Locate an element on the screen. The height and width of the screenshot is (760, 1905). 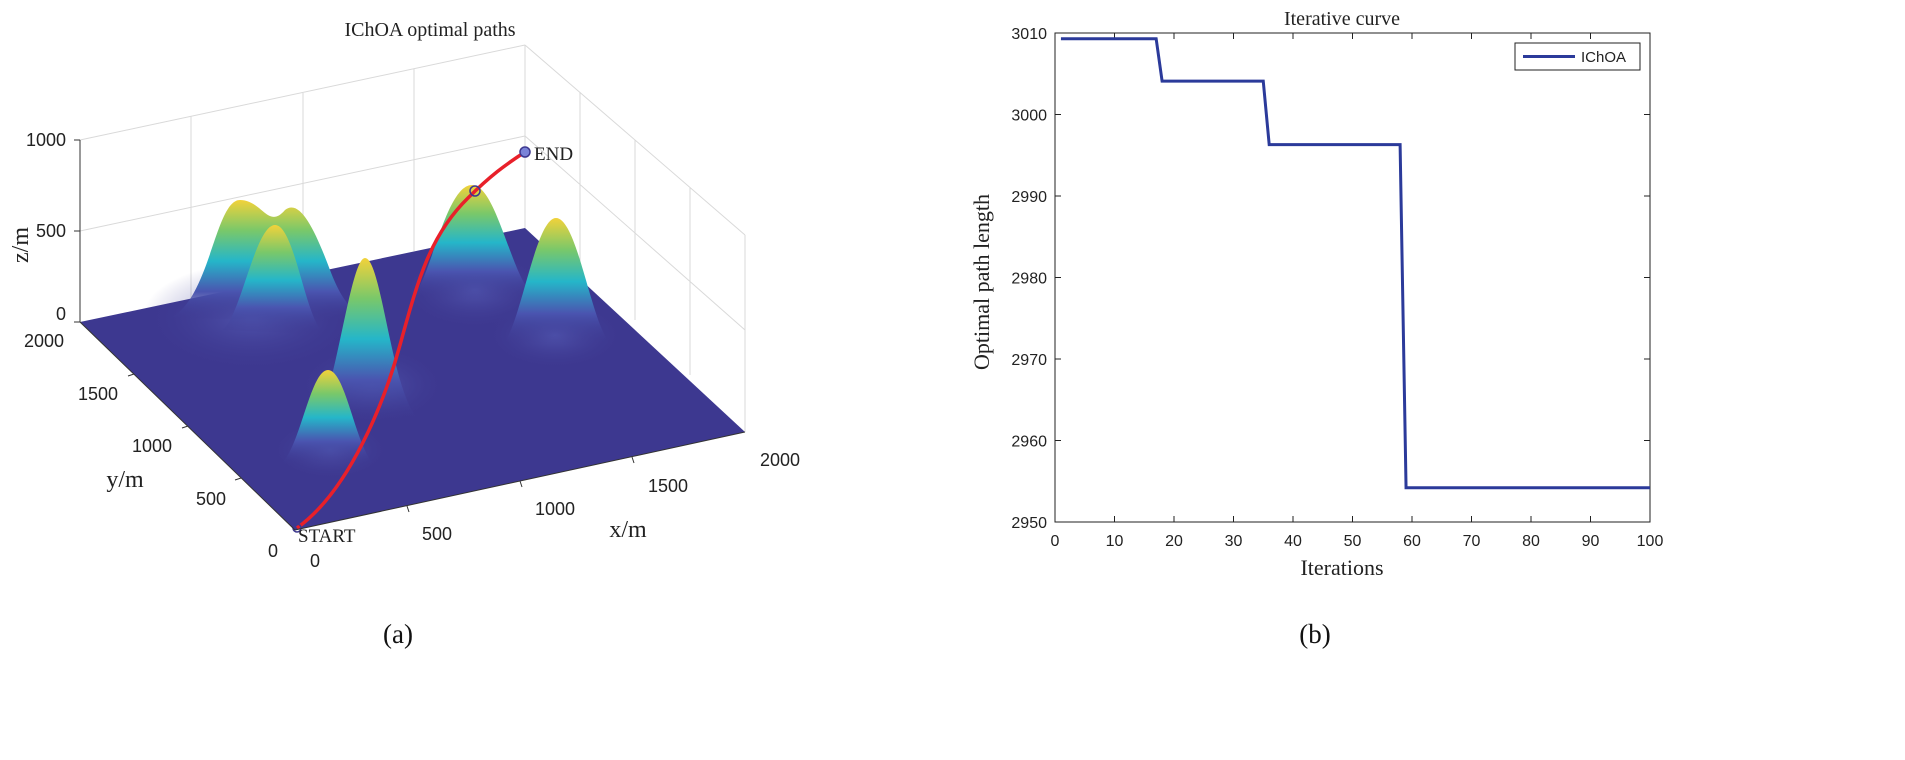
y-tick-label: 3000 is located at coordinates (1029, 116).